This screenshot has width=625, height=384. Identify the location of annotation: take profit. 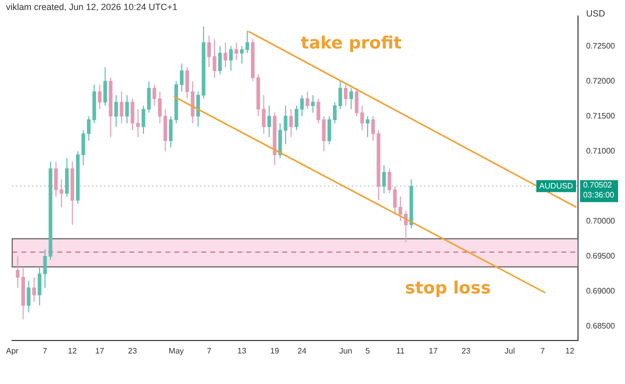
(351, 43).